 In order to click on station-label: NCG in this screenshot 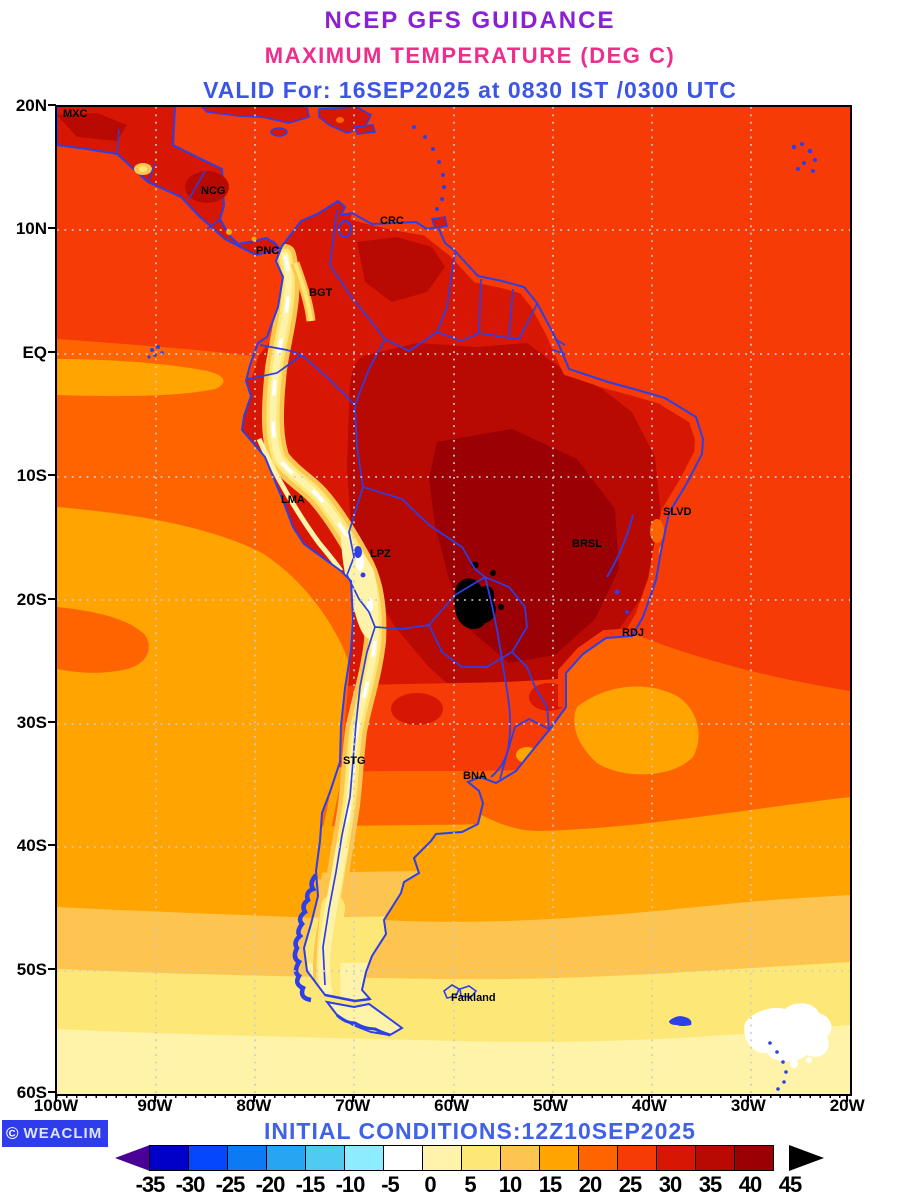, I will do `click(213, 191)`.